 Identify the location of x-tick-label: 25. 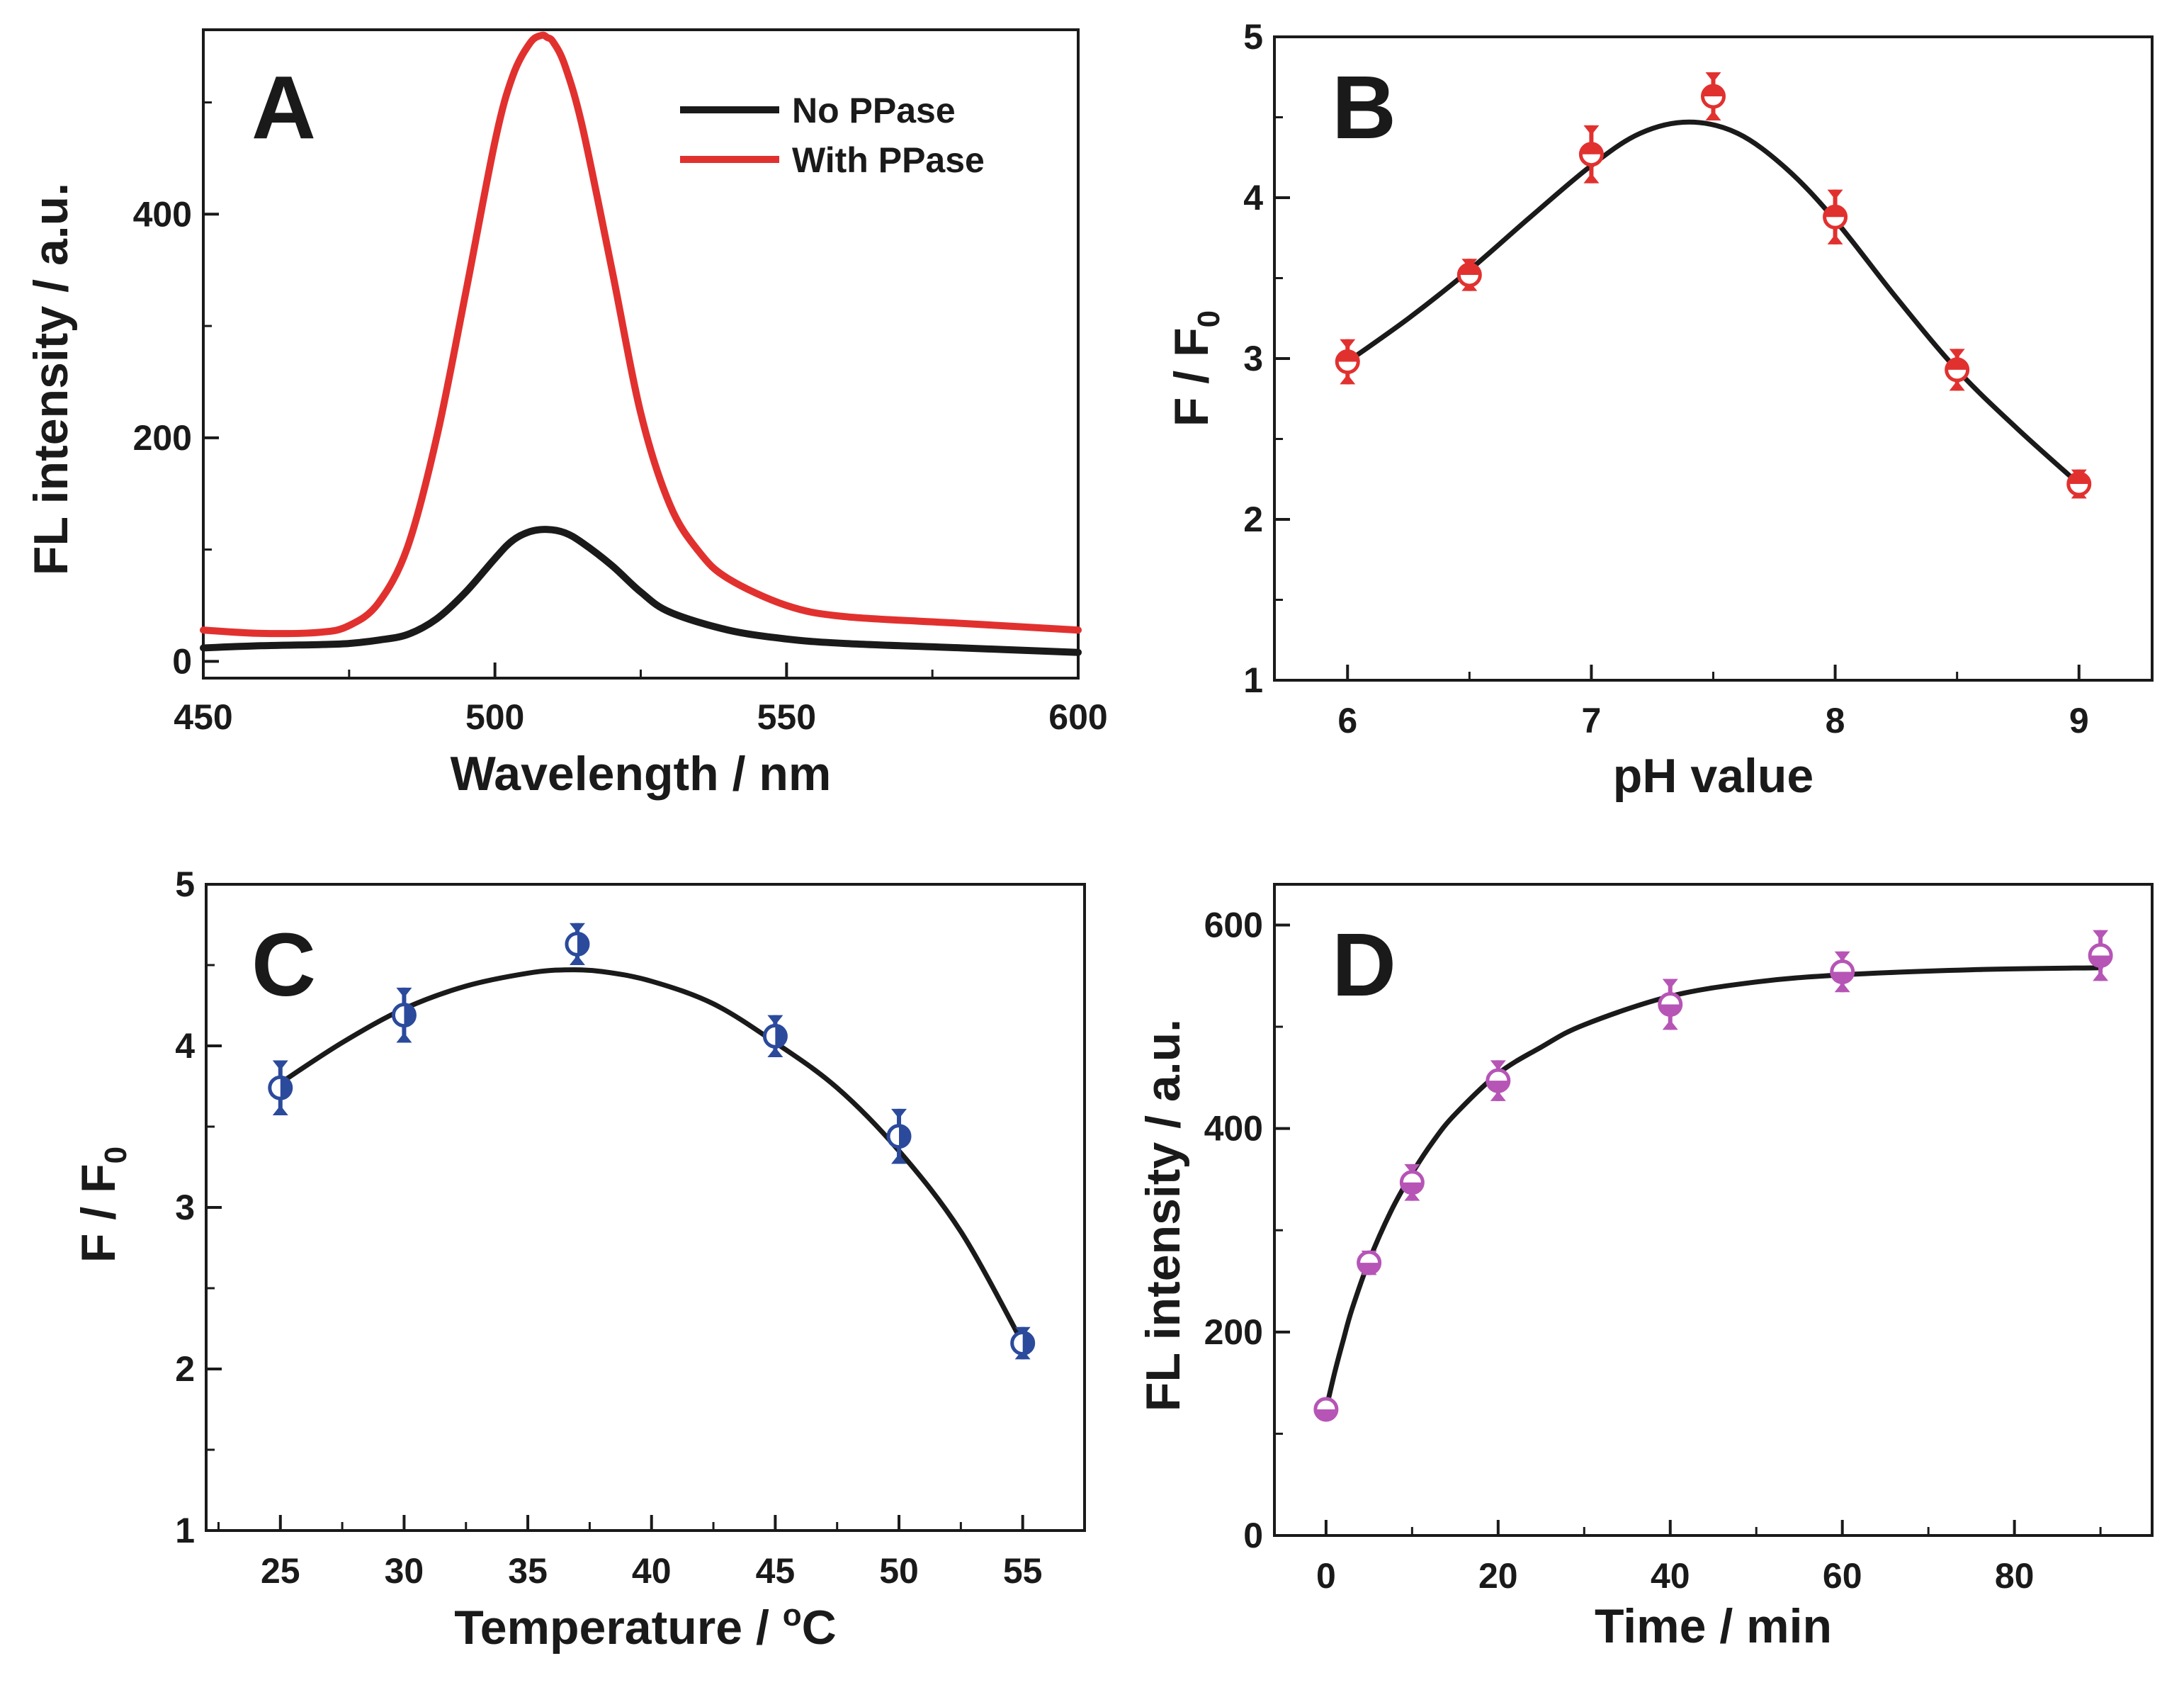
(280, 1571).